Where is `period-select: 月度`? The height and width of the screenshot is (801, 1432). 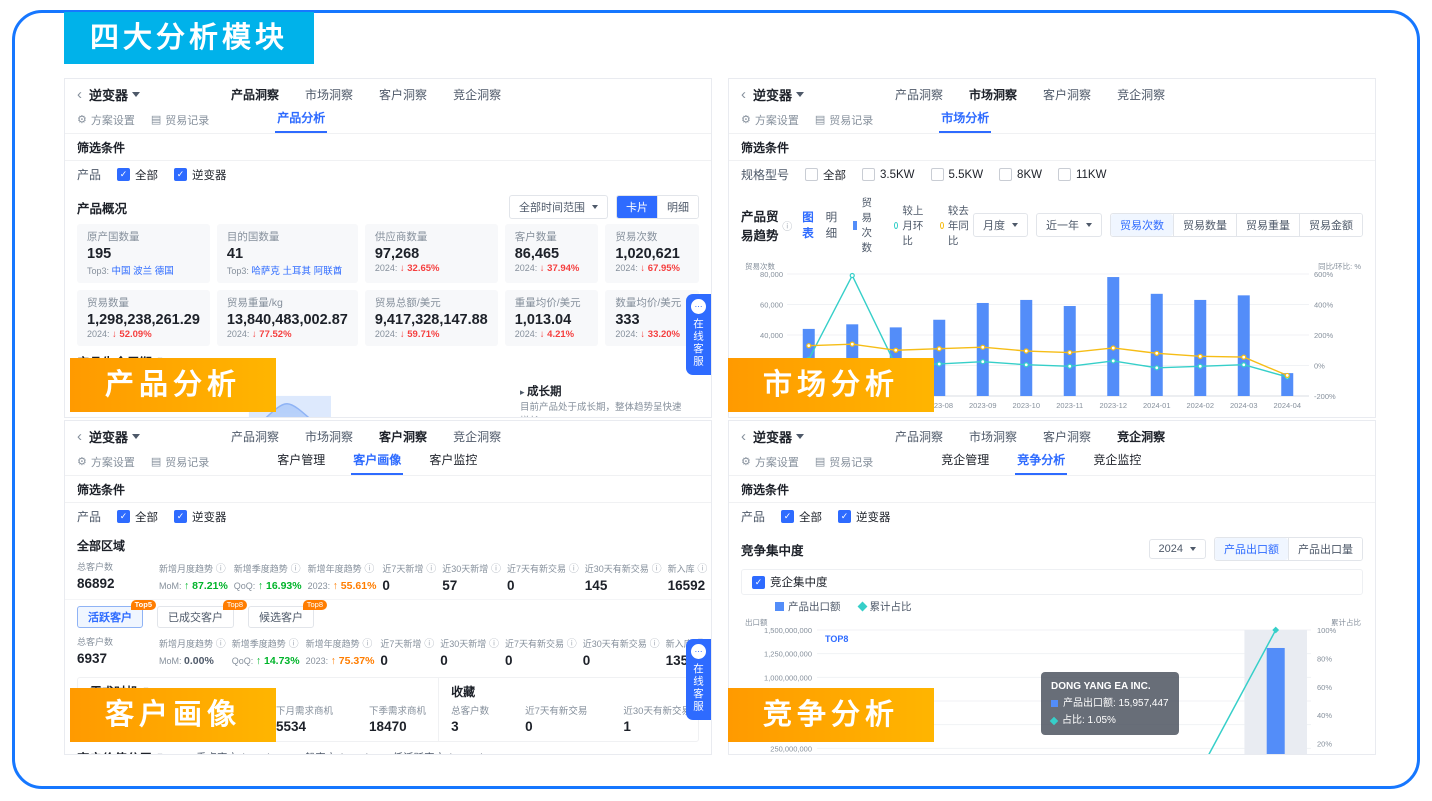
period-select: 月度 is located at coordinates (1000, 225).